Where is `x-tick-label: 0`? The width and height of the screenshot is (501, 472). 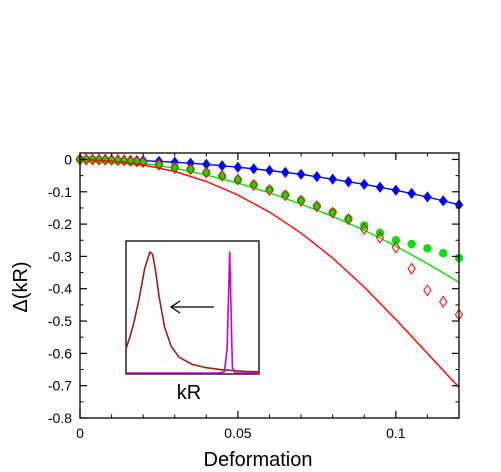 x-tick-label: 0 is located at coordinates (80, 433).